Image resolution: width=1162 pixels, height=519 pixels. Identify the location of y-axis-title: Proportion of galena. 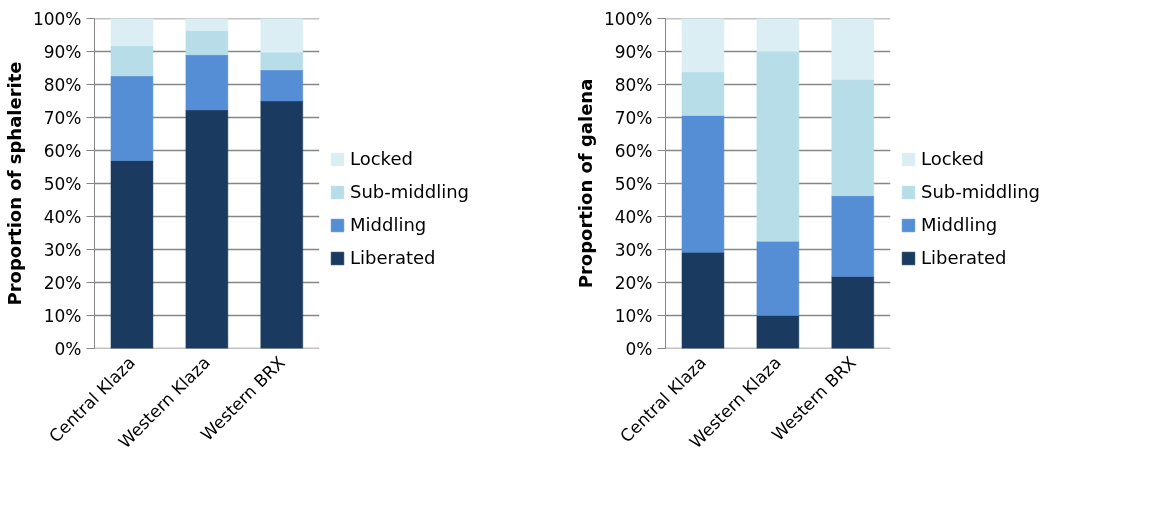
(585, 183).